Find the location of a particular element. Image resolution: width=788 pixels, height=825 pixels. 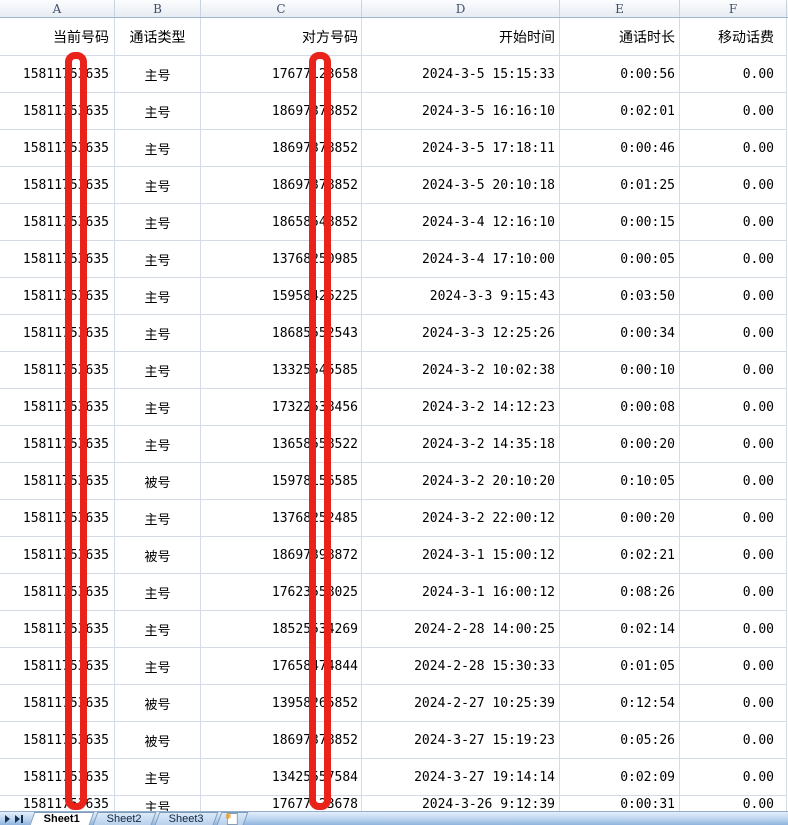

sheet-tab-sheet1: Sheet1 is located at coordinates (62, 818).